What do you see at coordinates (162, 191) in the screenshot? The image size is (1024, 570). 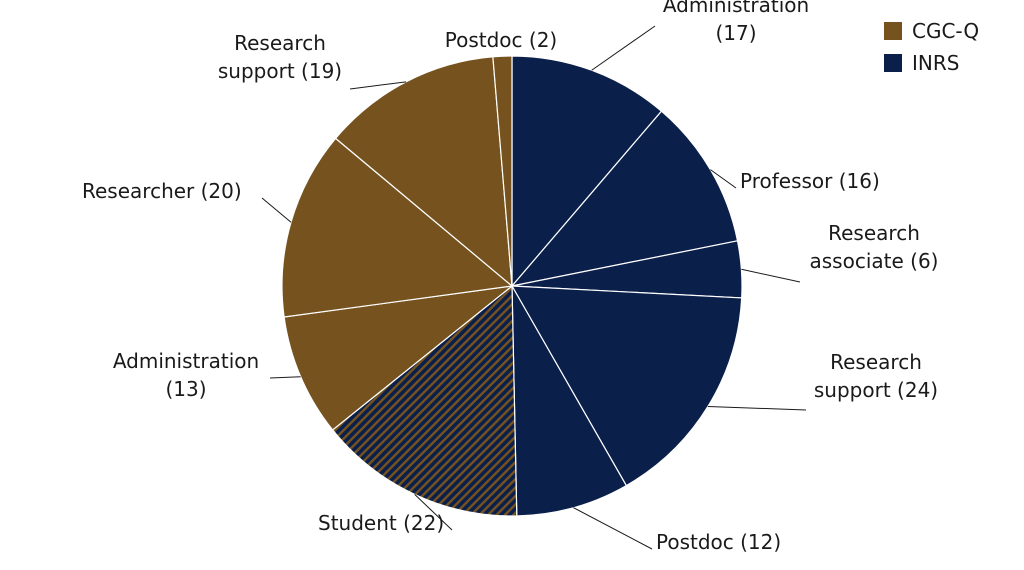 I see `slice-label: Researcher (20)` at bounding box center [162, 191].